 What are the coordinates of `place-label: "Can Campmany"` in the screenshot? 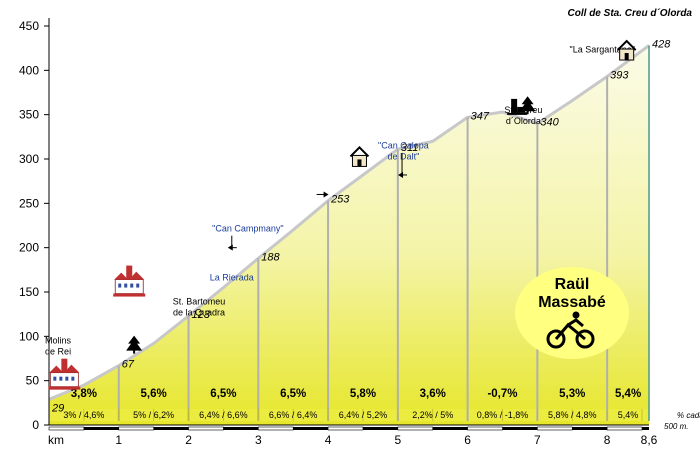 It's located at (247, 229).